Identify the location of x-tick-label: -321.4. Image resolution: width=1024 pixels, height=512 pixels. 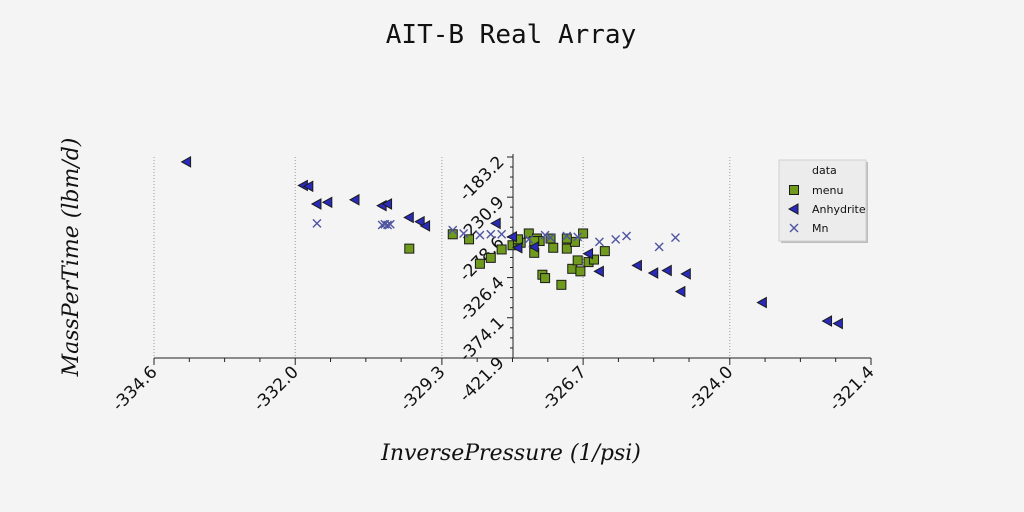
(852, 388).